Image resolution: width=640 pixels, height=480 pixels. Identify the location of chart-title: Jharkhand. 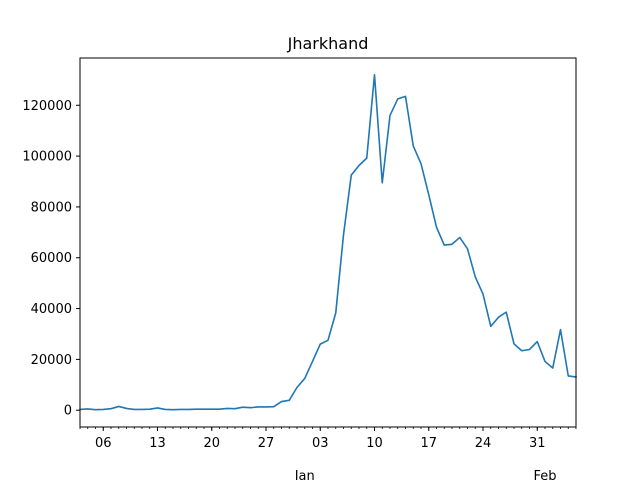
(328, 43).